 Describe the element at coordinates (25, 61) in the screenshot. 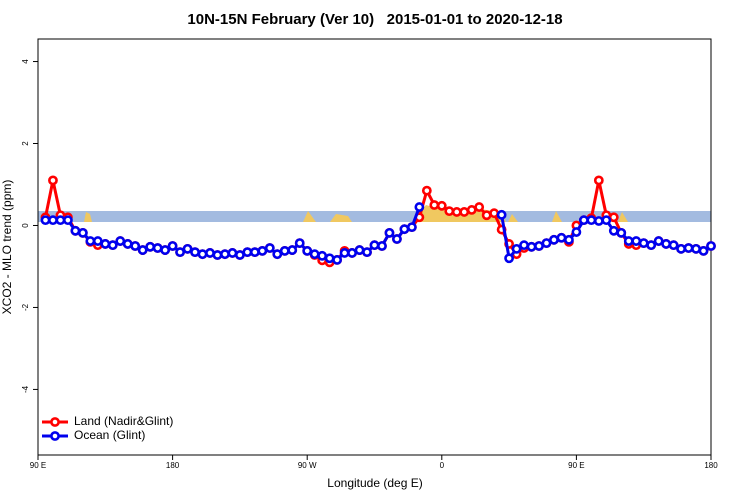

I see `y-tick-label: 4` at that location.